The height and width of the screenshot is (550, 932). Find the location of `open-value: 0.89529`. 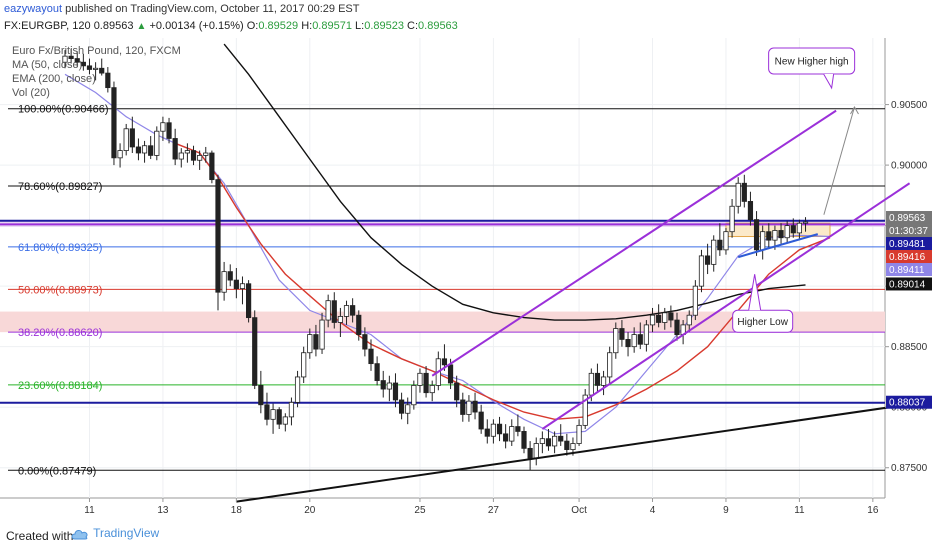

open-value: 0.89529 is located at coordinates (278, 26).